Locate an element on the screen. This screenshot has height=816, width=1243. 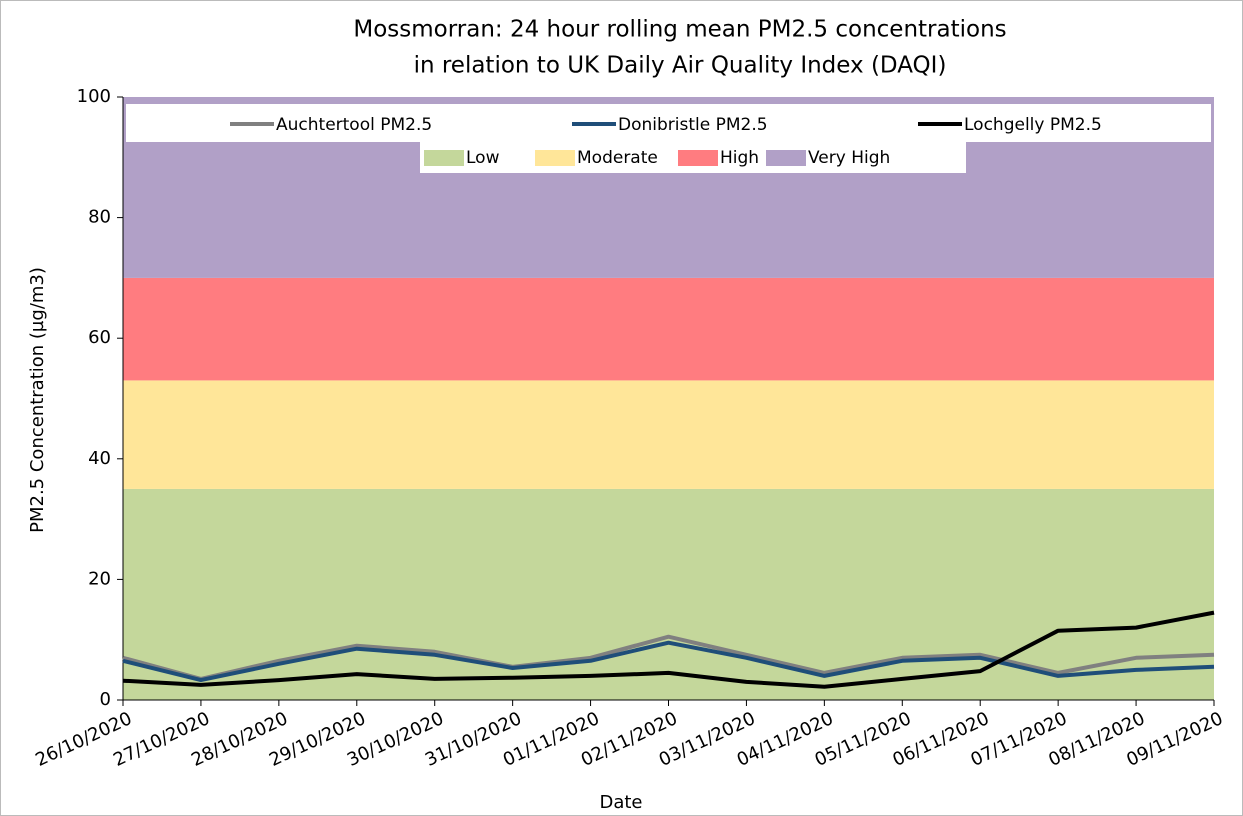
y-tick-label: 60 is located at coordinates (99, 337).